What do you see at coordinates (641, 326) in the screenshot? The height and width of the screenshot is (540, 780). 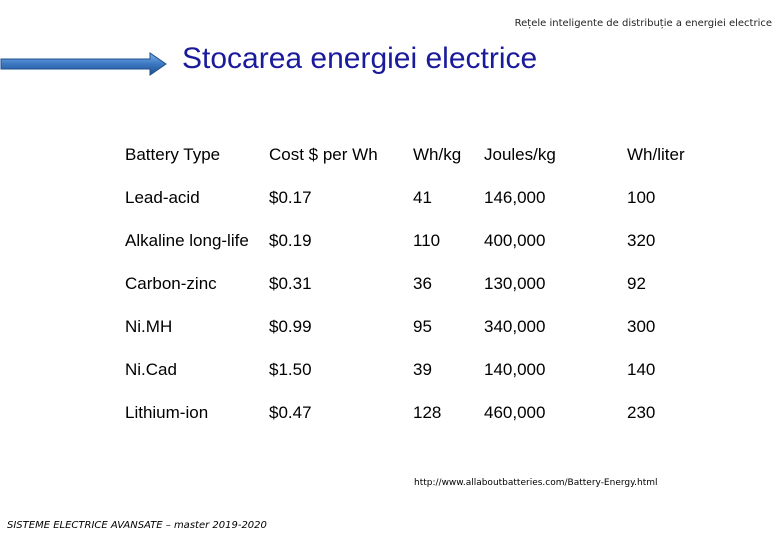 I see `table-cell: 300` at bounding box center [641, 326].